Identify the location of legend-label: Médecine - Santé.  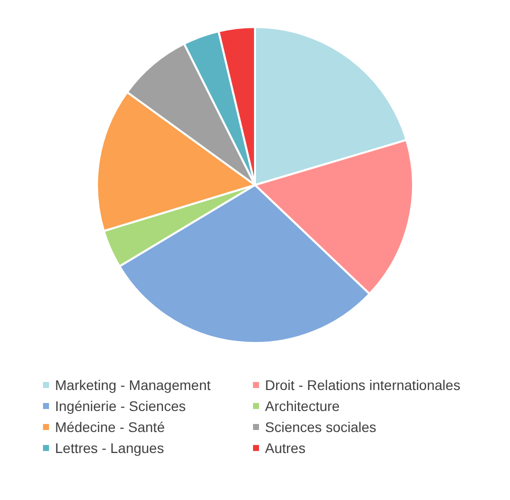
(110, 427).